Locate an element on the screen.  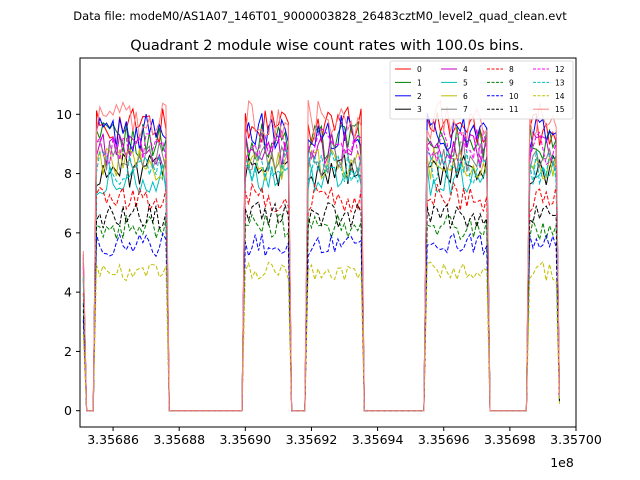
x-offset-label: 1e8 is located at coordinates (562, 462).